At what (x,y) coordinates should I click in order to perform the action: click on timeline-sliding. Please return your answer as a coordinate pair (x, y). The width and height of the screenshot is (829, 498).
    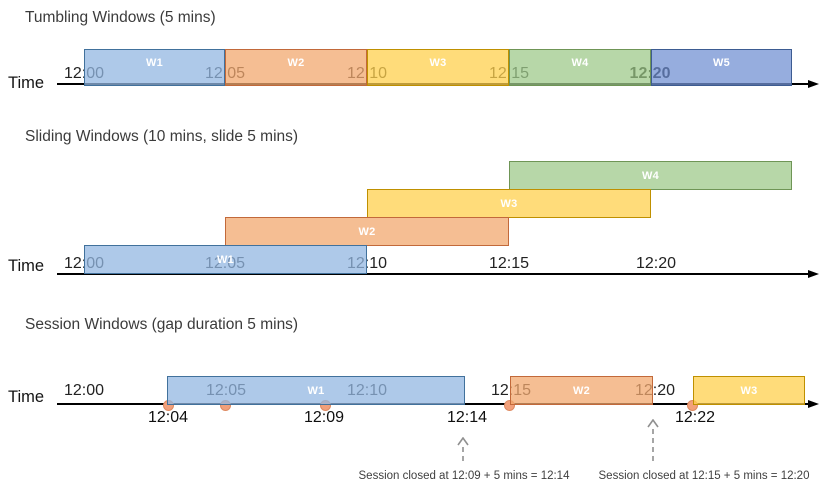
    Looking at the image, I should click on (432, 274).